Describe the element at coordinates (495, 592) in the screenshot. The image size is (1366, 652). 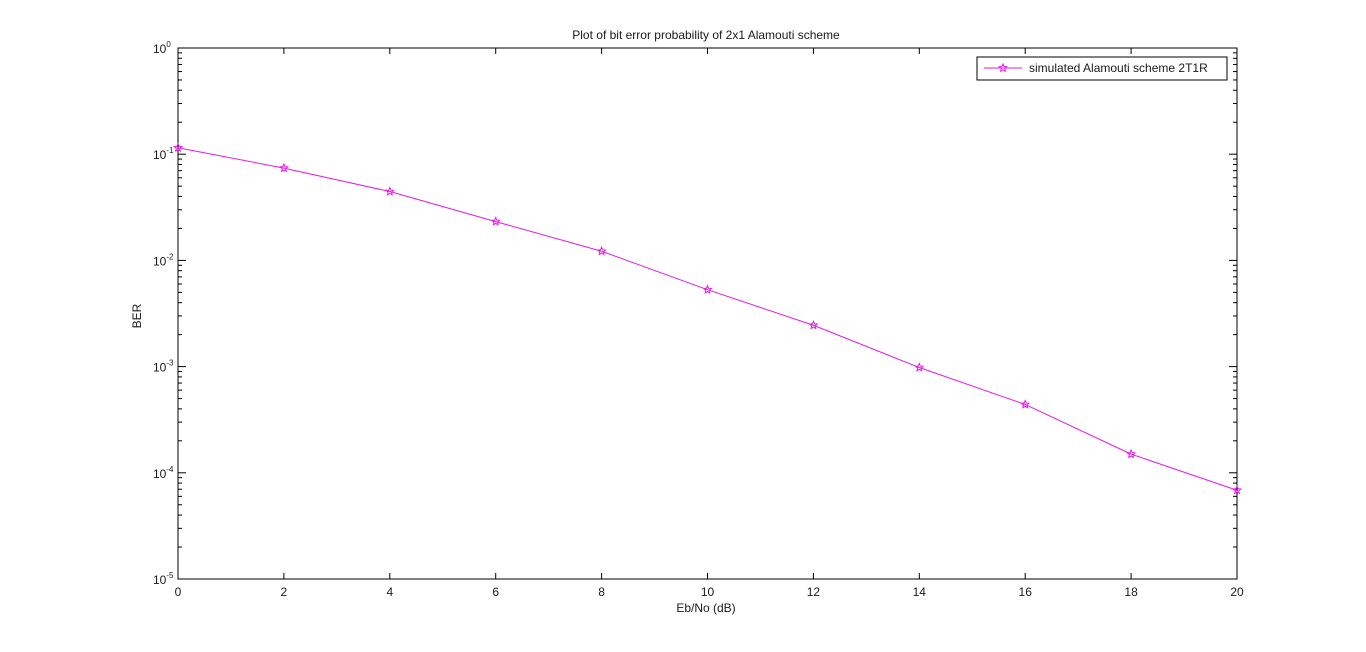
I see `x-tick-label: 6` at that location.